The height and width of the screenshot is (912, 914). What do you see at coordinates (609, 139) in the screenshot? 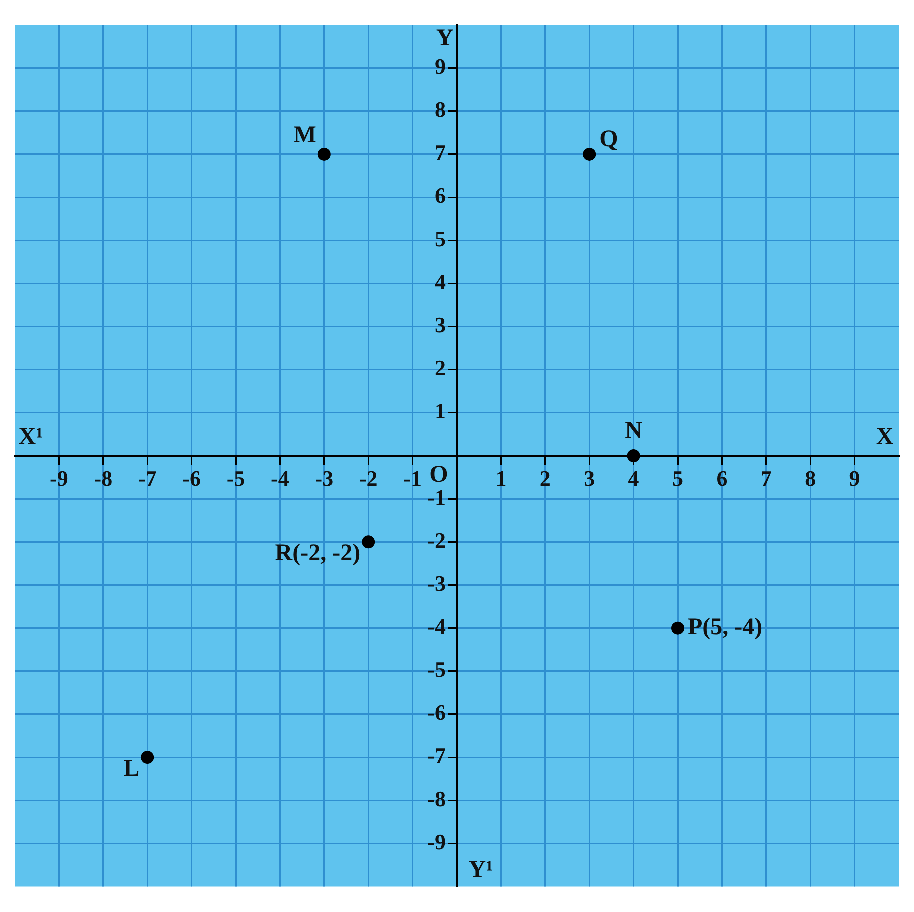
I see `annotation: Q` at bounding box center [609, 139].